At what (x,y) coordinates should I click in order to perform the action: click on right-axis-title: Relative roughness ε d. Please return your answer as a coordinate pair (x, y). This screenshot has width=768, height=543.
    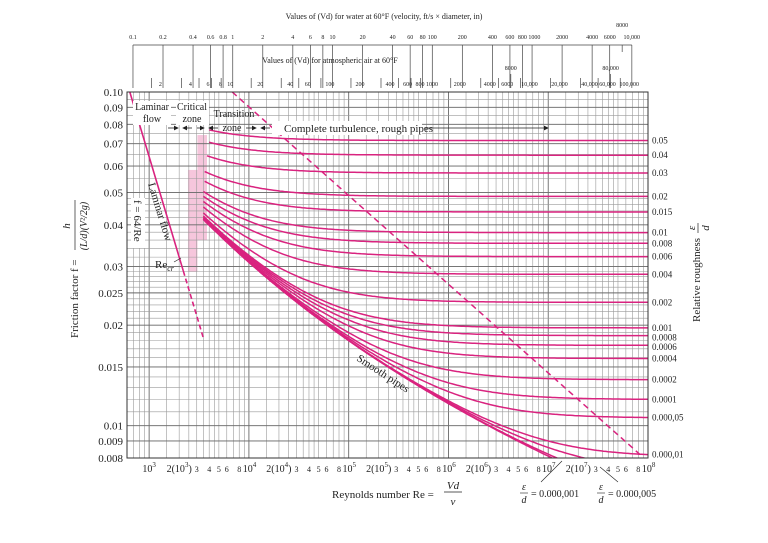
    Looking at the image, I should click on (699, 272).